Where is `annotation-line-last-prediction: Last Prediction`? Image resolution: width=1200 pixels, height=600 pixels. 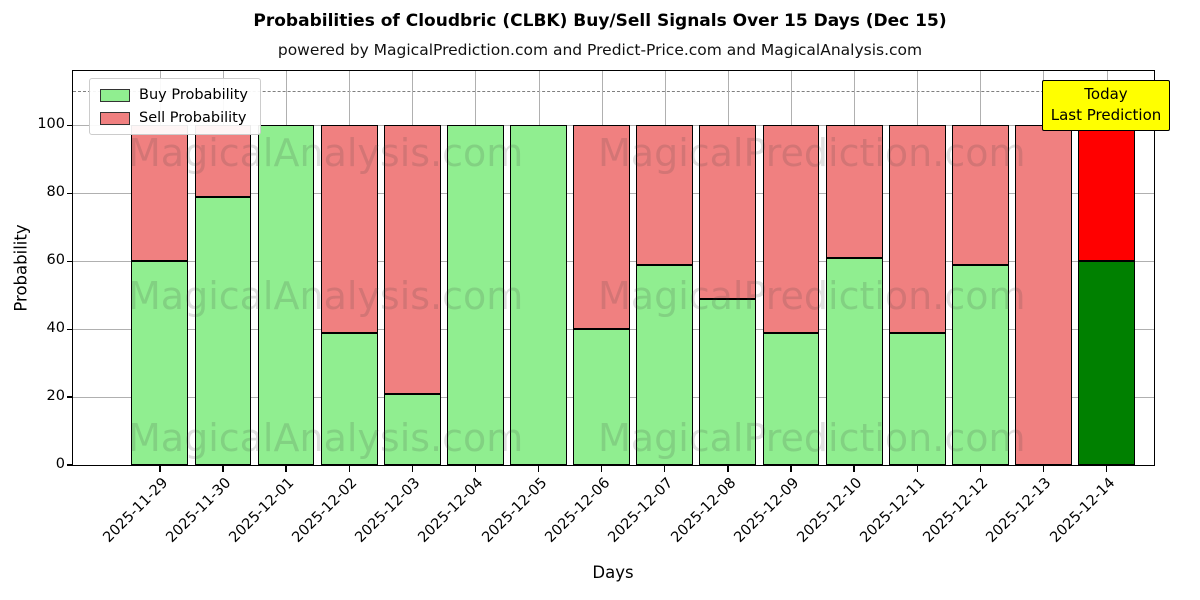 annotation-line-last-prediction: Last Prediction is located at coordinates (1106, 115).